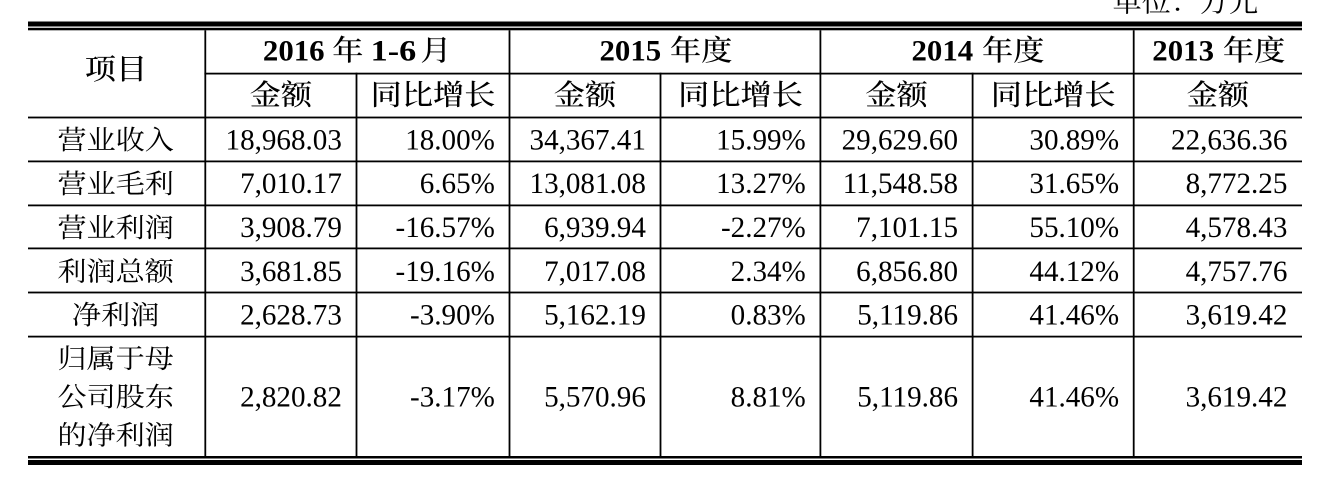 This screenshot has height=482, width=1332. I want to click on svg-text: -3.17%, so click(452, 397).